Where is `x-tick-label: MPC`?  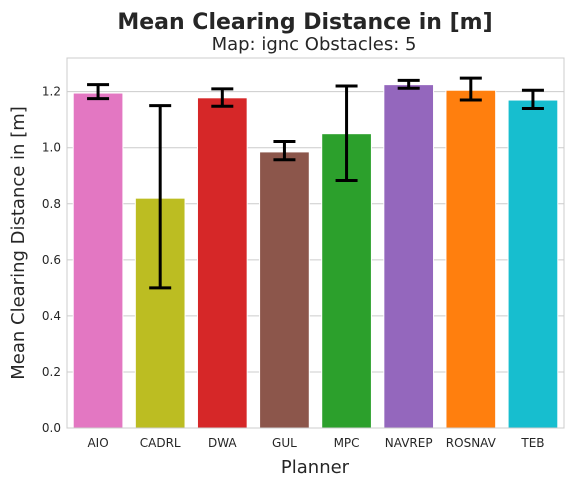 x-tick-label: MPC is located at coordinates (347, 443).